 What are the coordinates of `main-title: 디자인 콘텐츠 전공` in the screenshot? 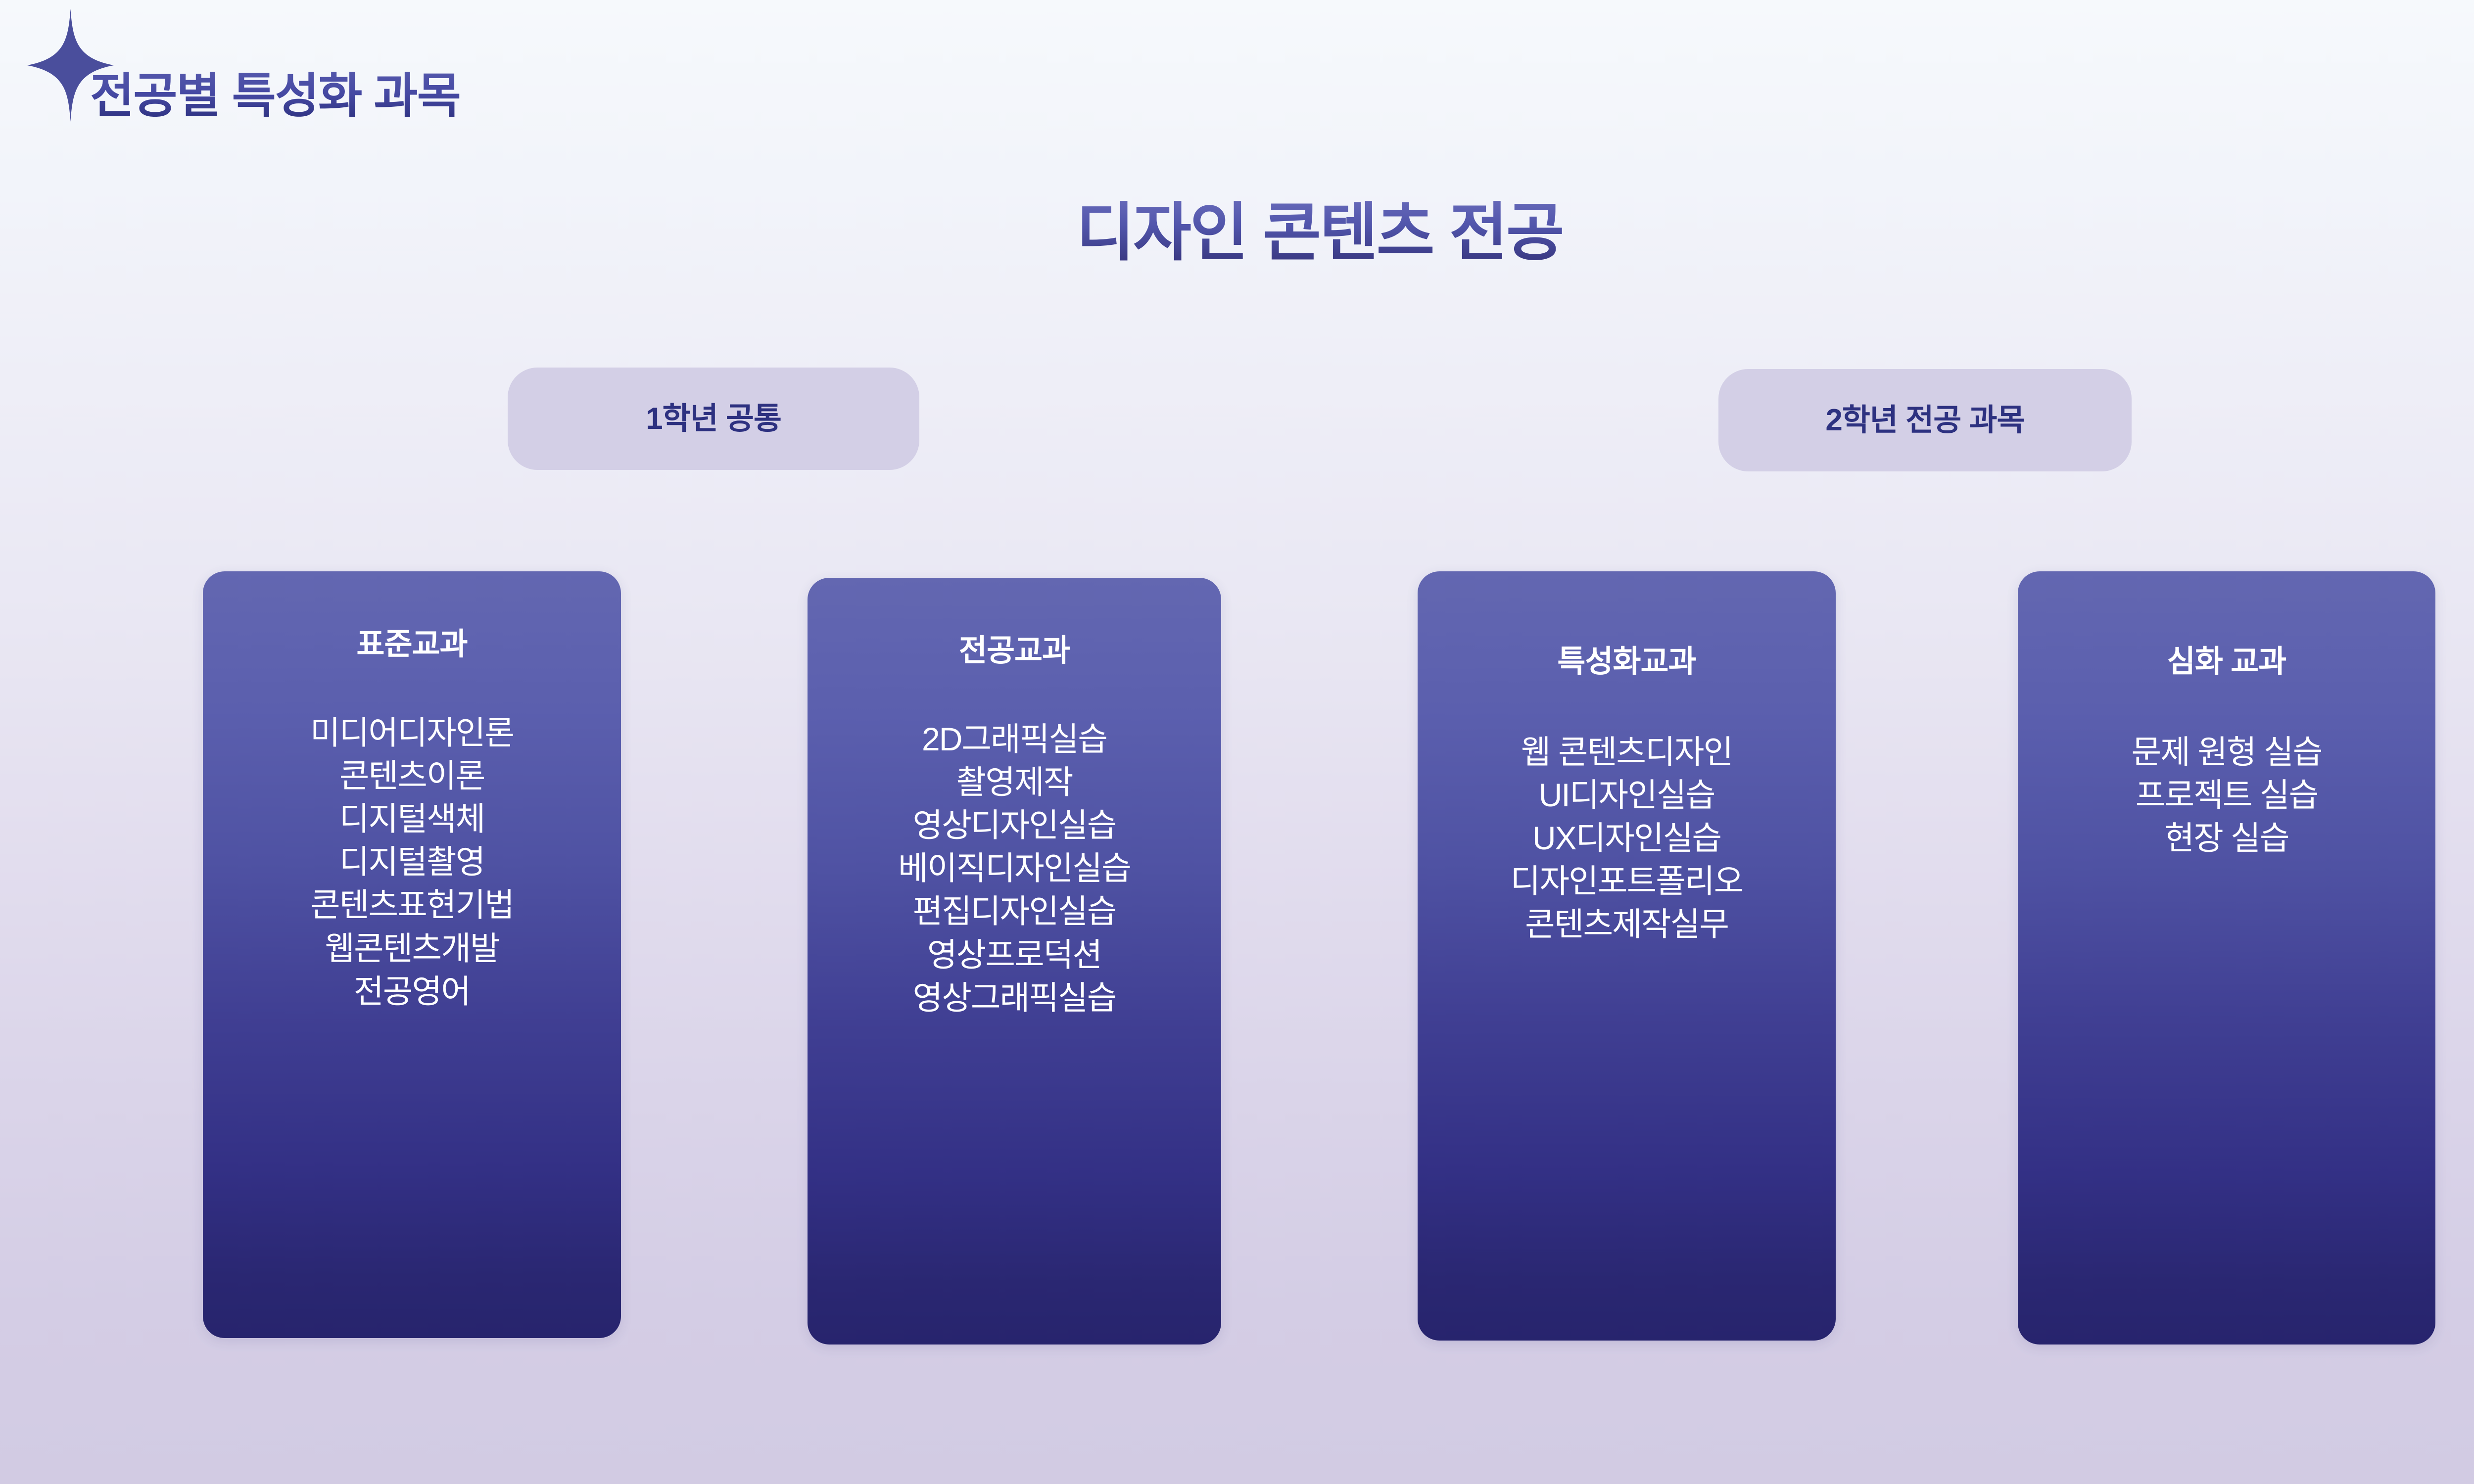 It's located at (1237, 232).